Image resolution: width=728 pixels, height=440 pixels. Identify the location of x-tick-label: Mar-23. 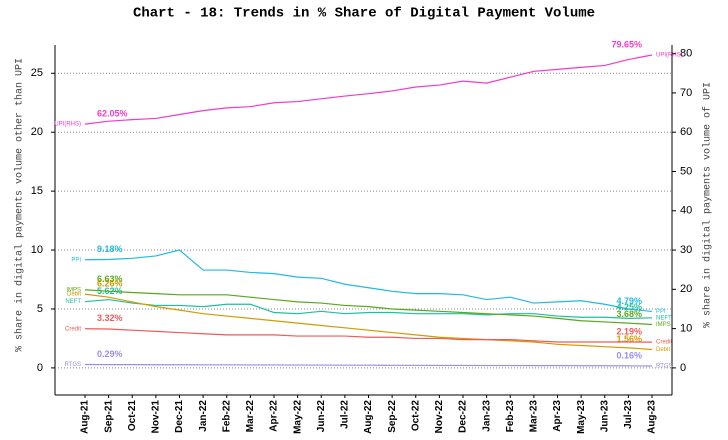
(534, 416).